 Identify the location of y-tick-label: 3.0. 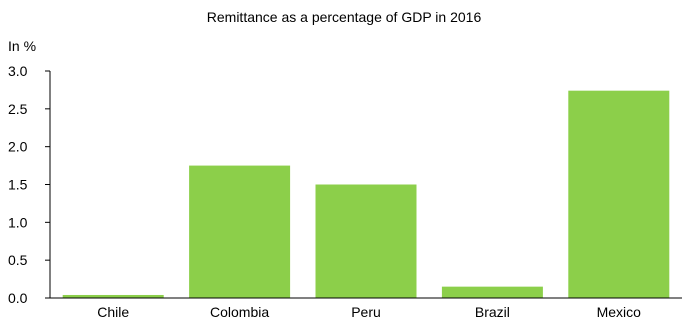
(18, 71).